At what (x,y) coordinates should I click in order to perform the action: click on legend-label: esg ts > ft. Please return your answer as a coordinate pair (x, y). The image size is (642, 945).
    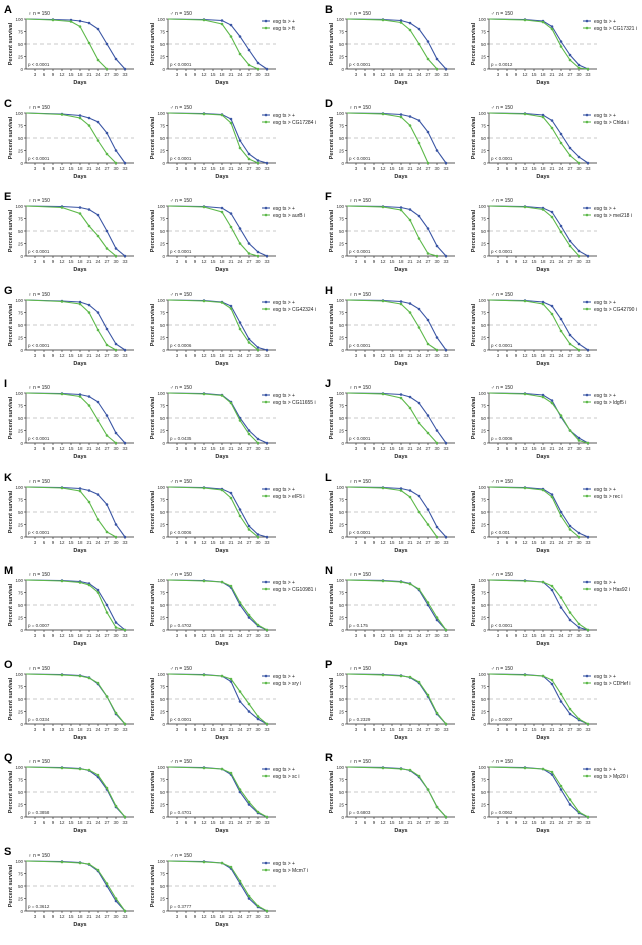
    Looking at the image, I should click on (284, 29).